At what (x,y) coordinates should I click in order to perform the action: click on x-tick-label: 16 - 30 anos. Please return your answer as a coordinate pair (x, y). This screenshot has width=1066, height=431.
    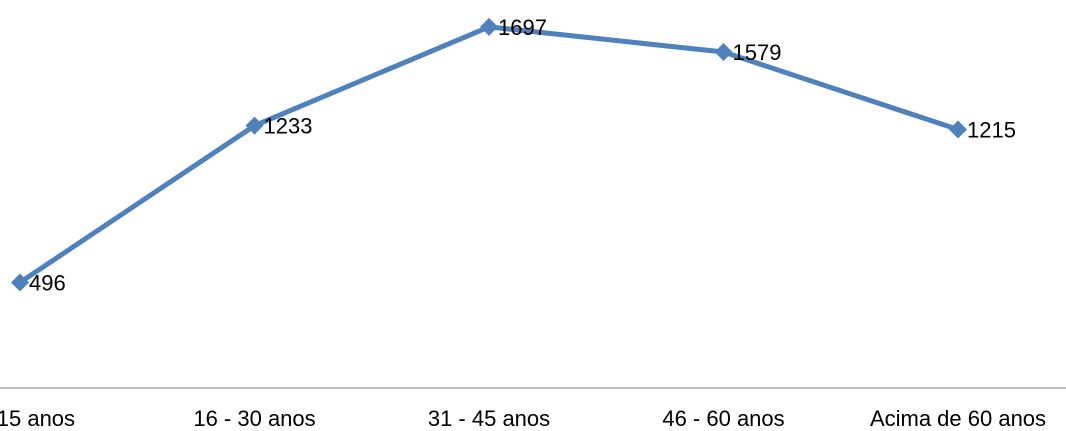
    Looking at the image, I should click on (254, 418).